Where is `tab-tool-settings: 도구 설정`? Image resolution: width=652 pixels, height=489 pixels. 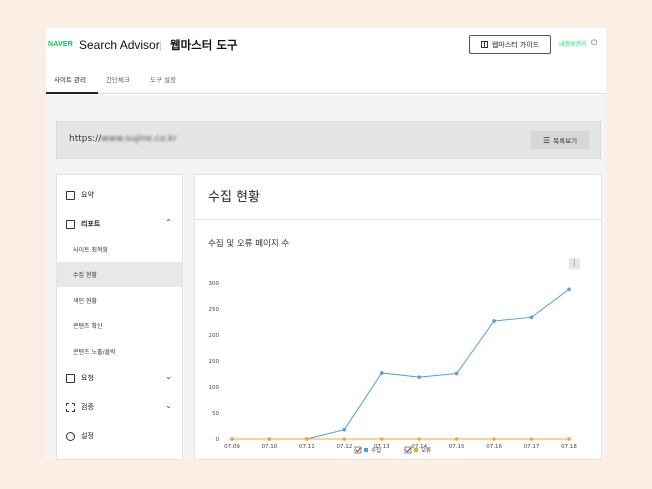
tab-tool-settings: 도구 설정 is located at coordinates (163, 80).